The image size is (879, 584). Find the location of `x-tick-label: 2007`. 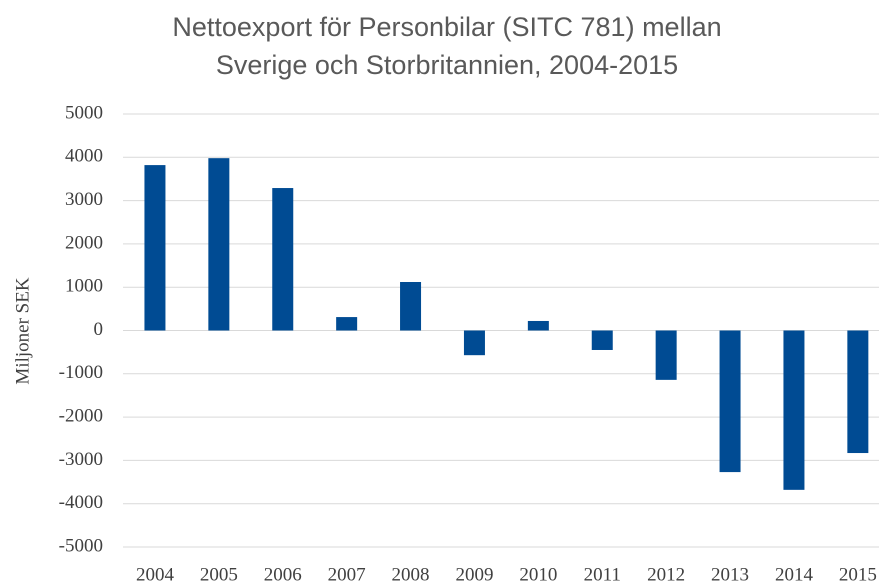

x-tick-label: 2007 is located at coordinates (347, 574).